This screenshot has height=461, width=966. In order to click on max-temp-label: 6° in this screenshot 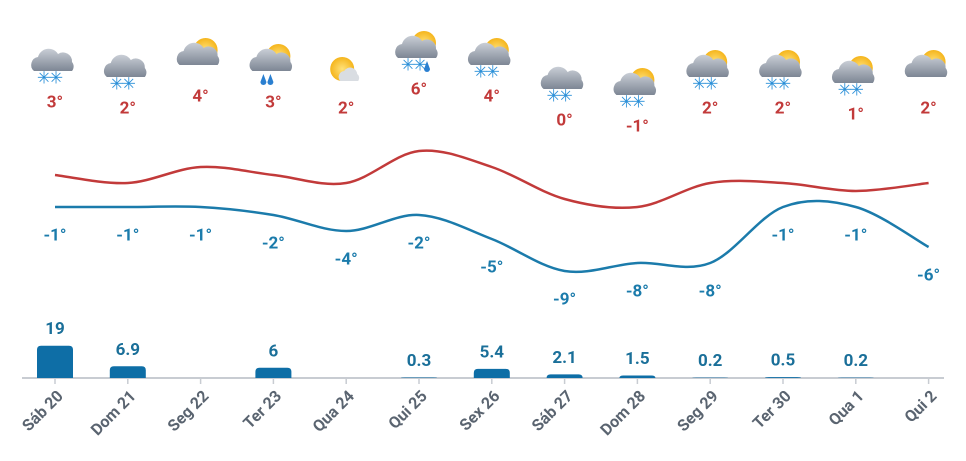, I will do `click(419, 89)`.